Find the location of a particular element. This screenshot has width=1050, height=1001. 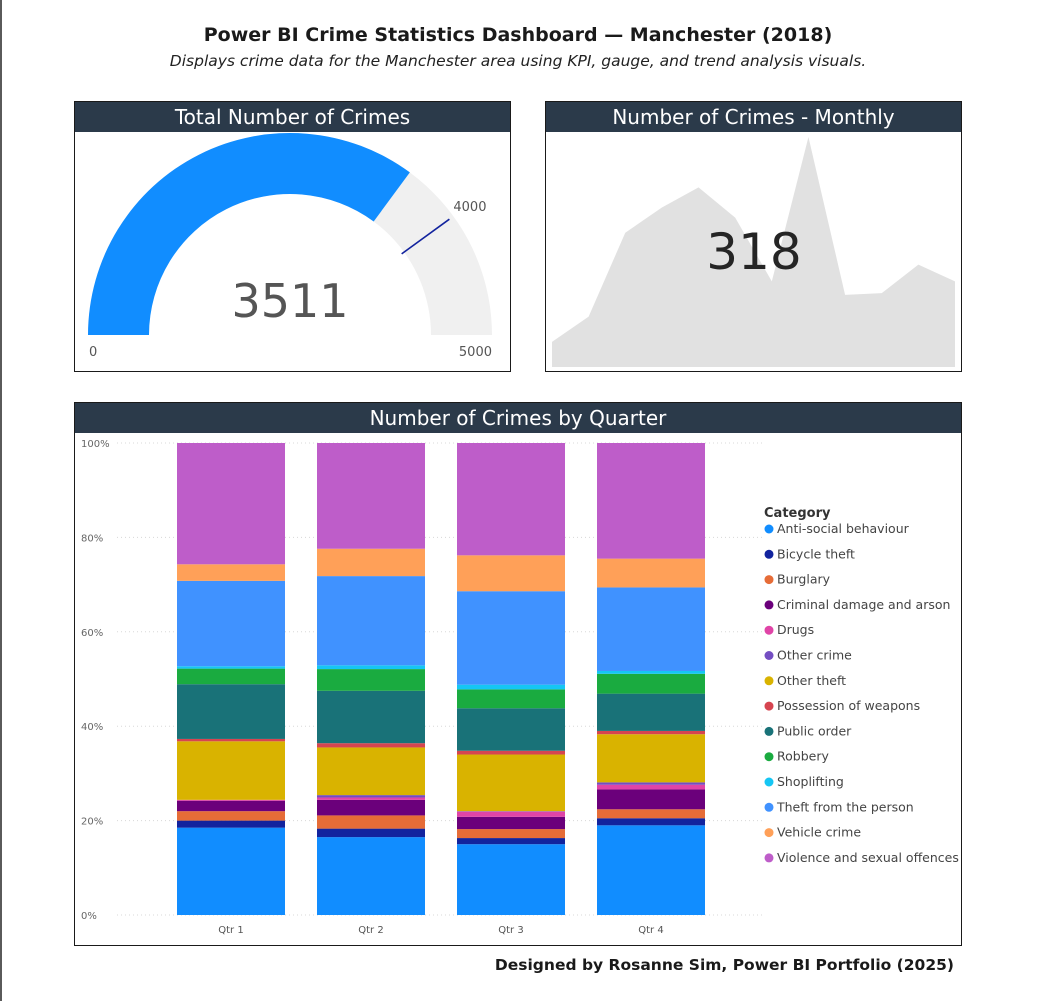

page-left-border is located at coordinates (1, 500).